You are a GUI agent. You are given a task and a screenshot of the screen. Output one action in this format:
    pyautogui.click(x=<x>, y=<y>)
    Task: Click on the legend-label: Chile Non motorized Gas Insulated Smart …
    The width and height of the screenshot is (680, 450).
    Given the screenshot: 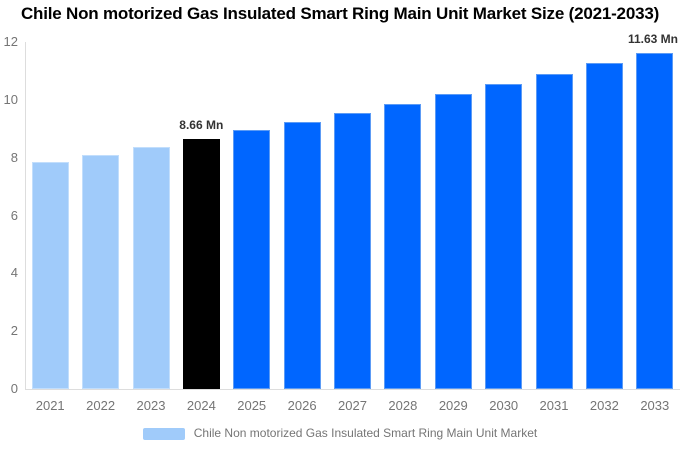 What is the action you would take?
    pyautogui.click(x=365, y=433)
    